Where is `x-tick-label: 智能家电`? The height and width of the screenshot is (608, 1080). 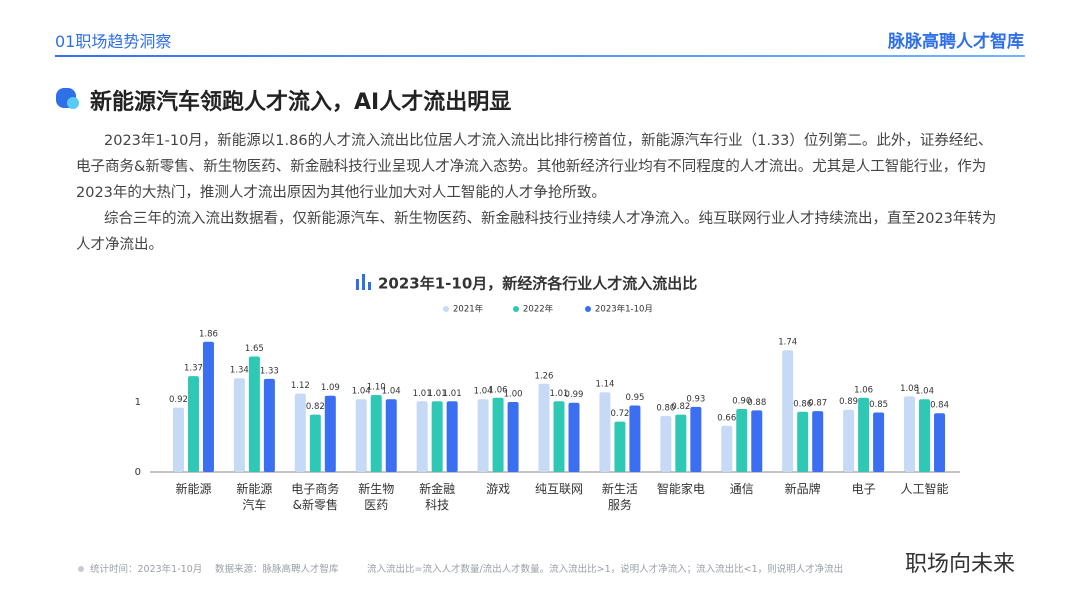
x-tick-label: 智能家电 is located at coordinates (681, 488).